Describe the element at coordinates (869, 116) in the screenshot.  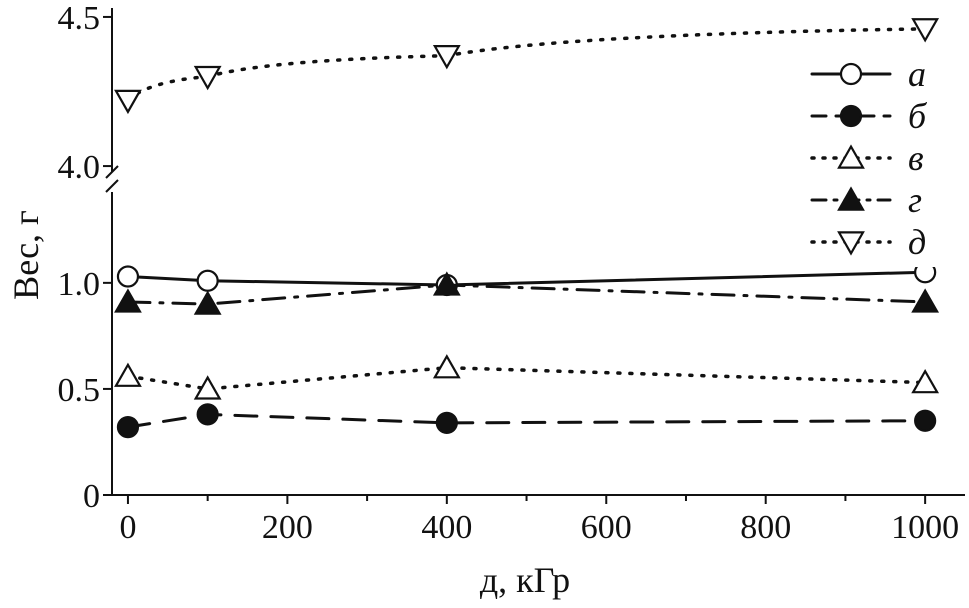
I see `legend-item: б` at that location.